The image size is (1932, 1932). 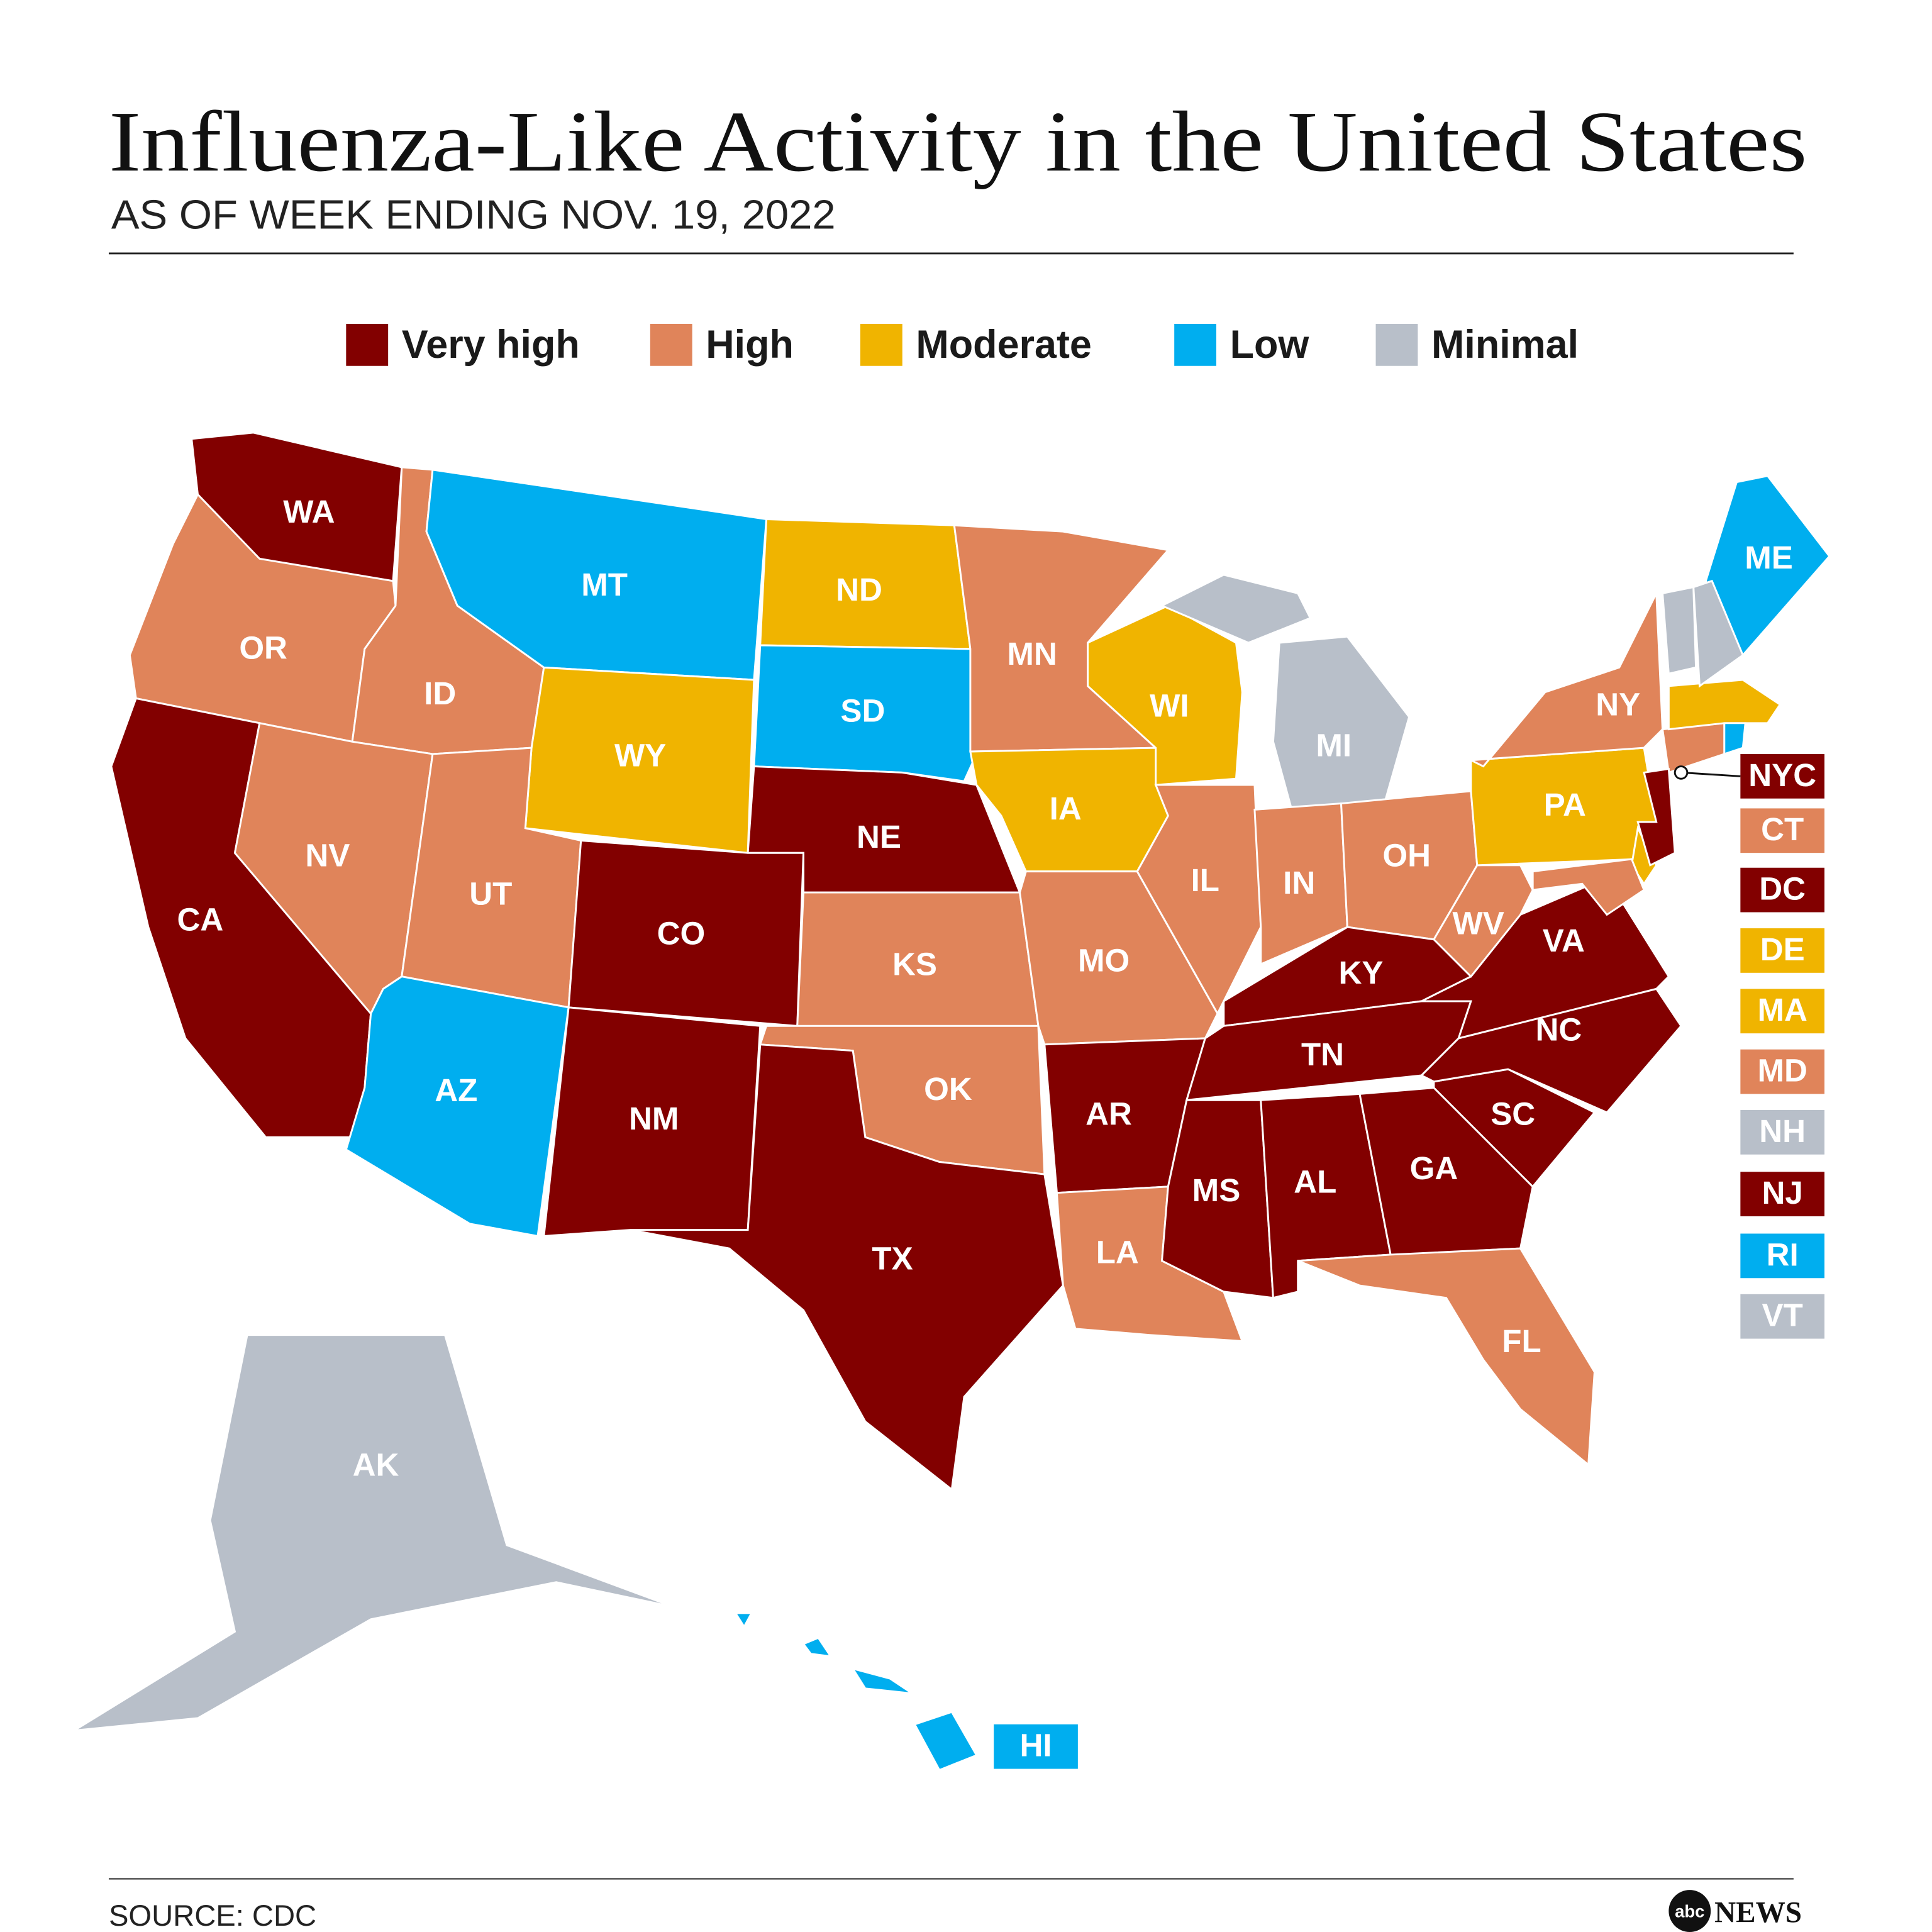 What do you see at coordinates (1710, 774) in the screenshot?
I see `callout-line` at bounding box center [1710, 774].